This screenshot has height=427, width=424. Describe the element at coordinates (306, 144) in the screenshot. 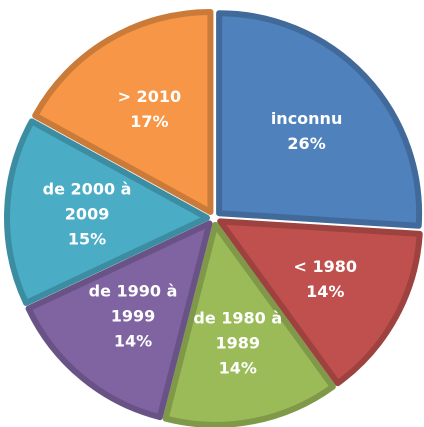

I see `value-label: 26%` at that location.